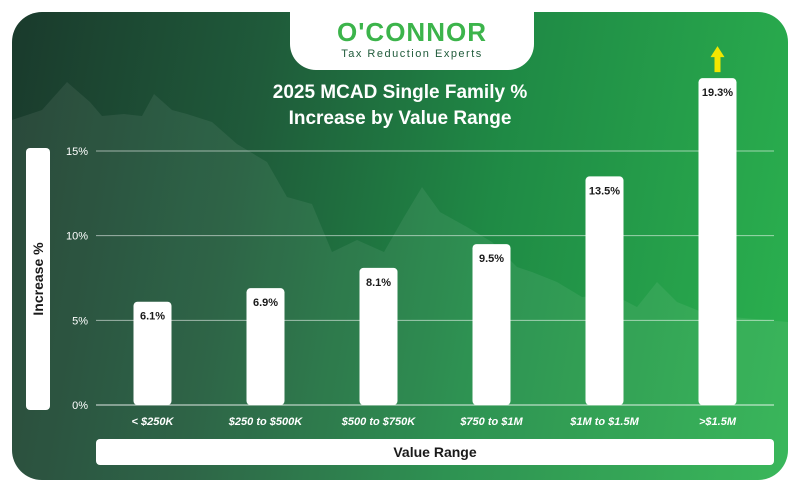 This screenshot has height=492, width=800. I want to click on brand-tagline: Tax Reduction Experts, so click(412, 54).